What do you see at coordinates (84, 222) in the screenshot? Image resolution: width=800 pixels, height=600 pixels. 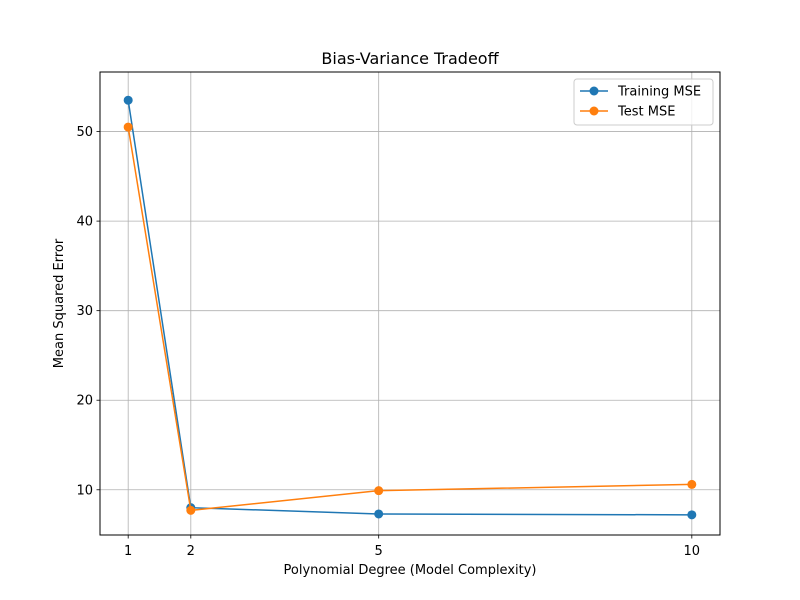 I see `y-tick-label: 40` at bounding box center [84, 222].